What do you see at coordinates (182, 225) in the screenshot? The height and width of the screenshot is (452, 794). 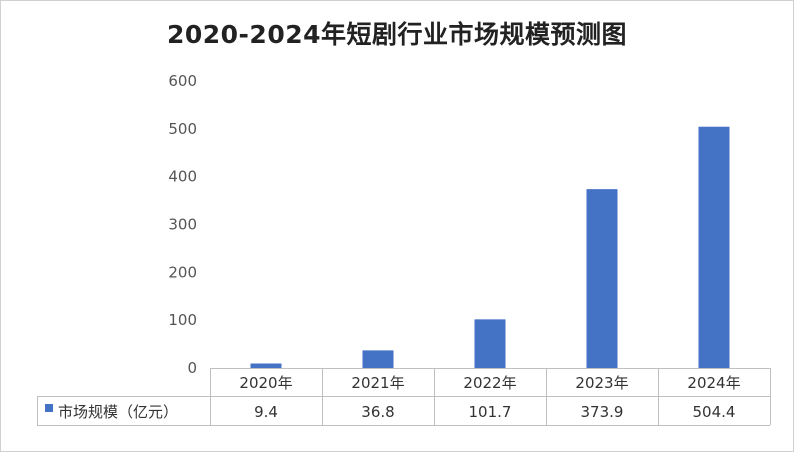 I see `y-tick-label-3: 300` at bounding box center [182, 225].